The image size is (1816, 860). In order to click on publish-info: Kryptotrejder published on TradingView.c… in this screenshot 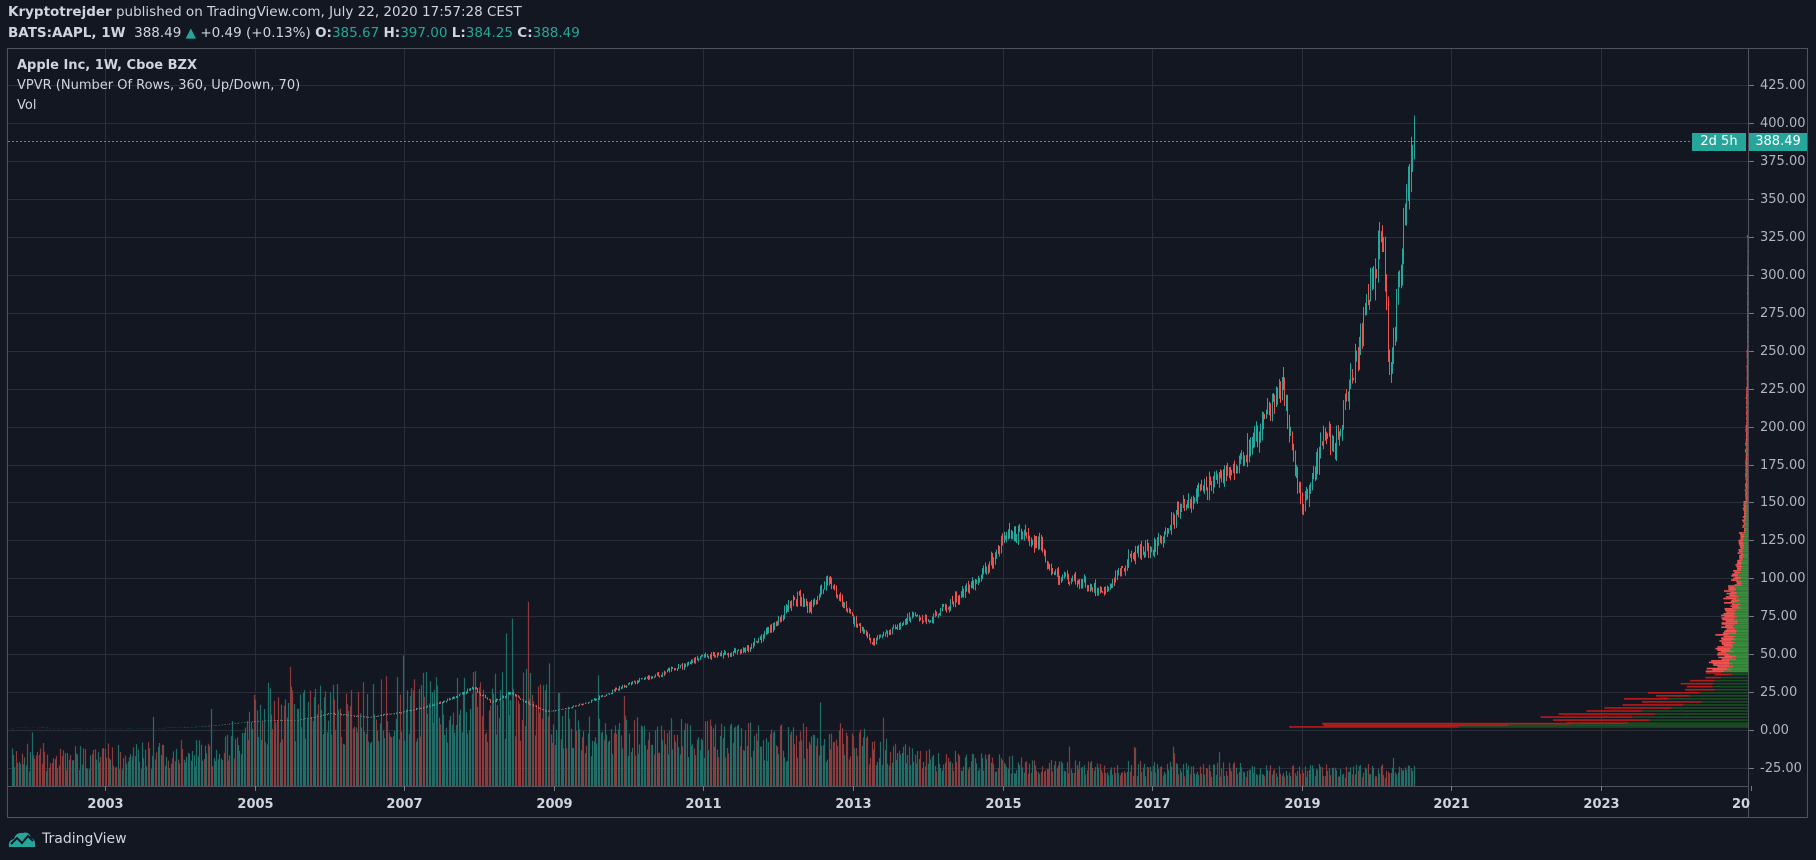, I will do `click(265, 12)`.